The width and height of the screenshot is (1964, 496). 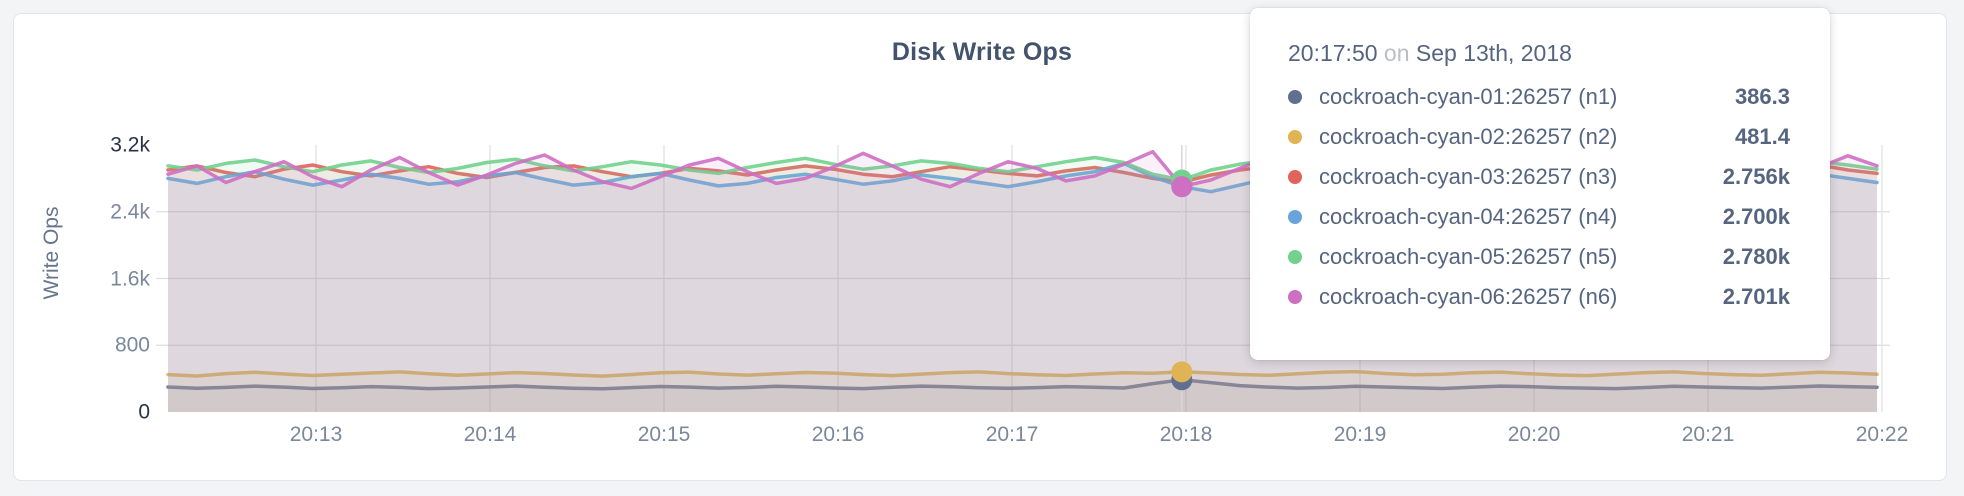 What do you see at coordinates (1493, 53) in the screenshot?
I see `tooltip-date: Sep 13th, 2018` at bounding box center [1493, 53].